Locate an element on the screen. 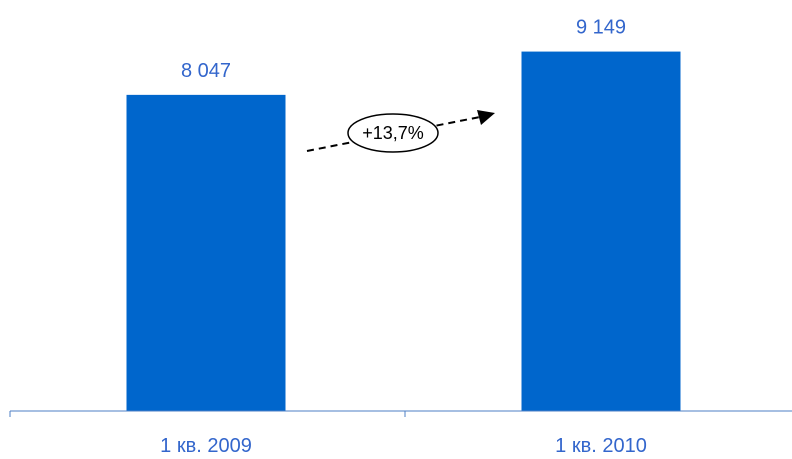 The height and width of the screenshot is (459, 792). growth-label: +13,7% is located at coordinates (393, 133).